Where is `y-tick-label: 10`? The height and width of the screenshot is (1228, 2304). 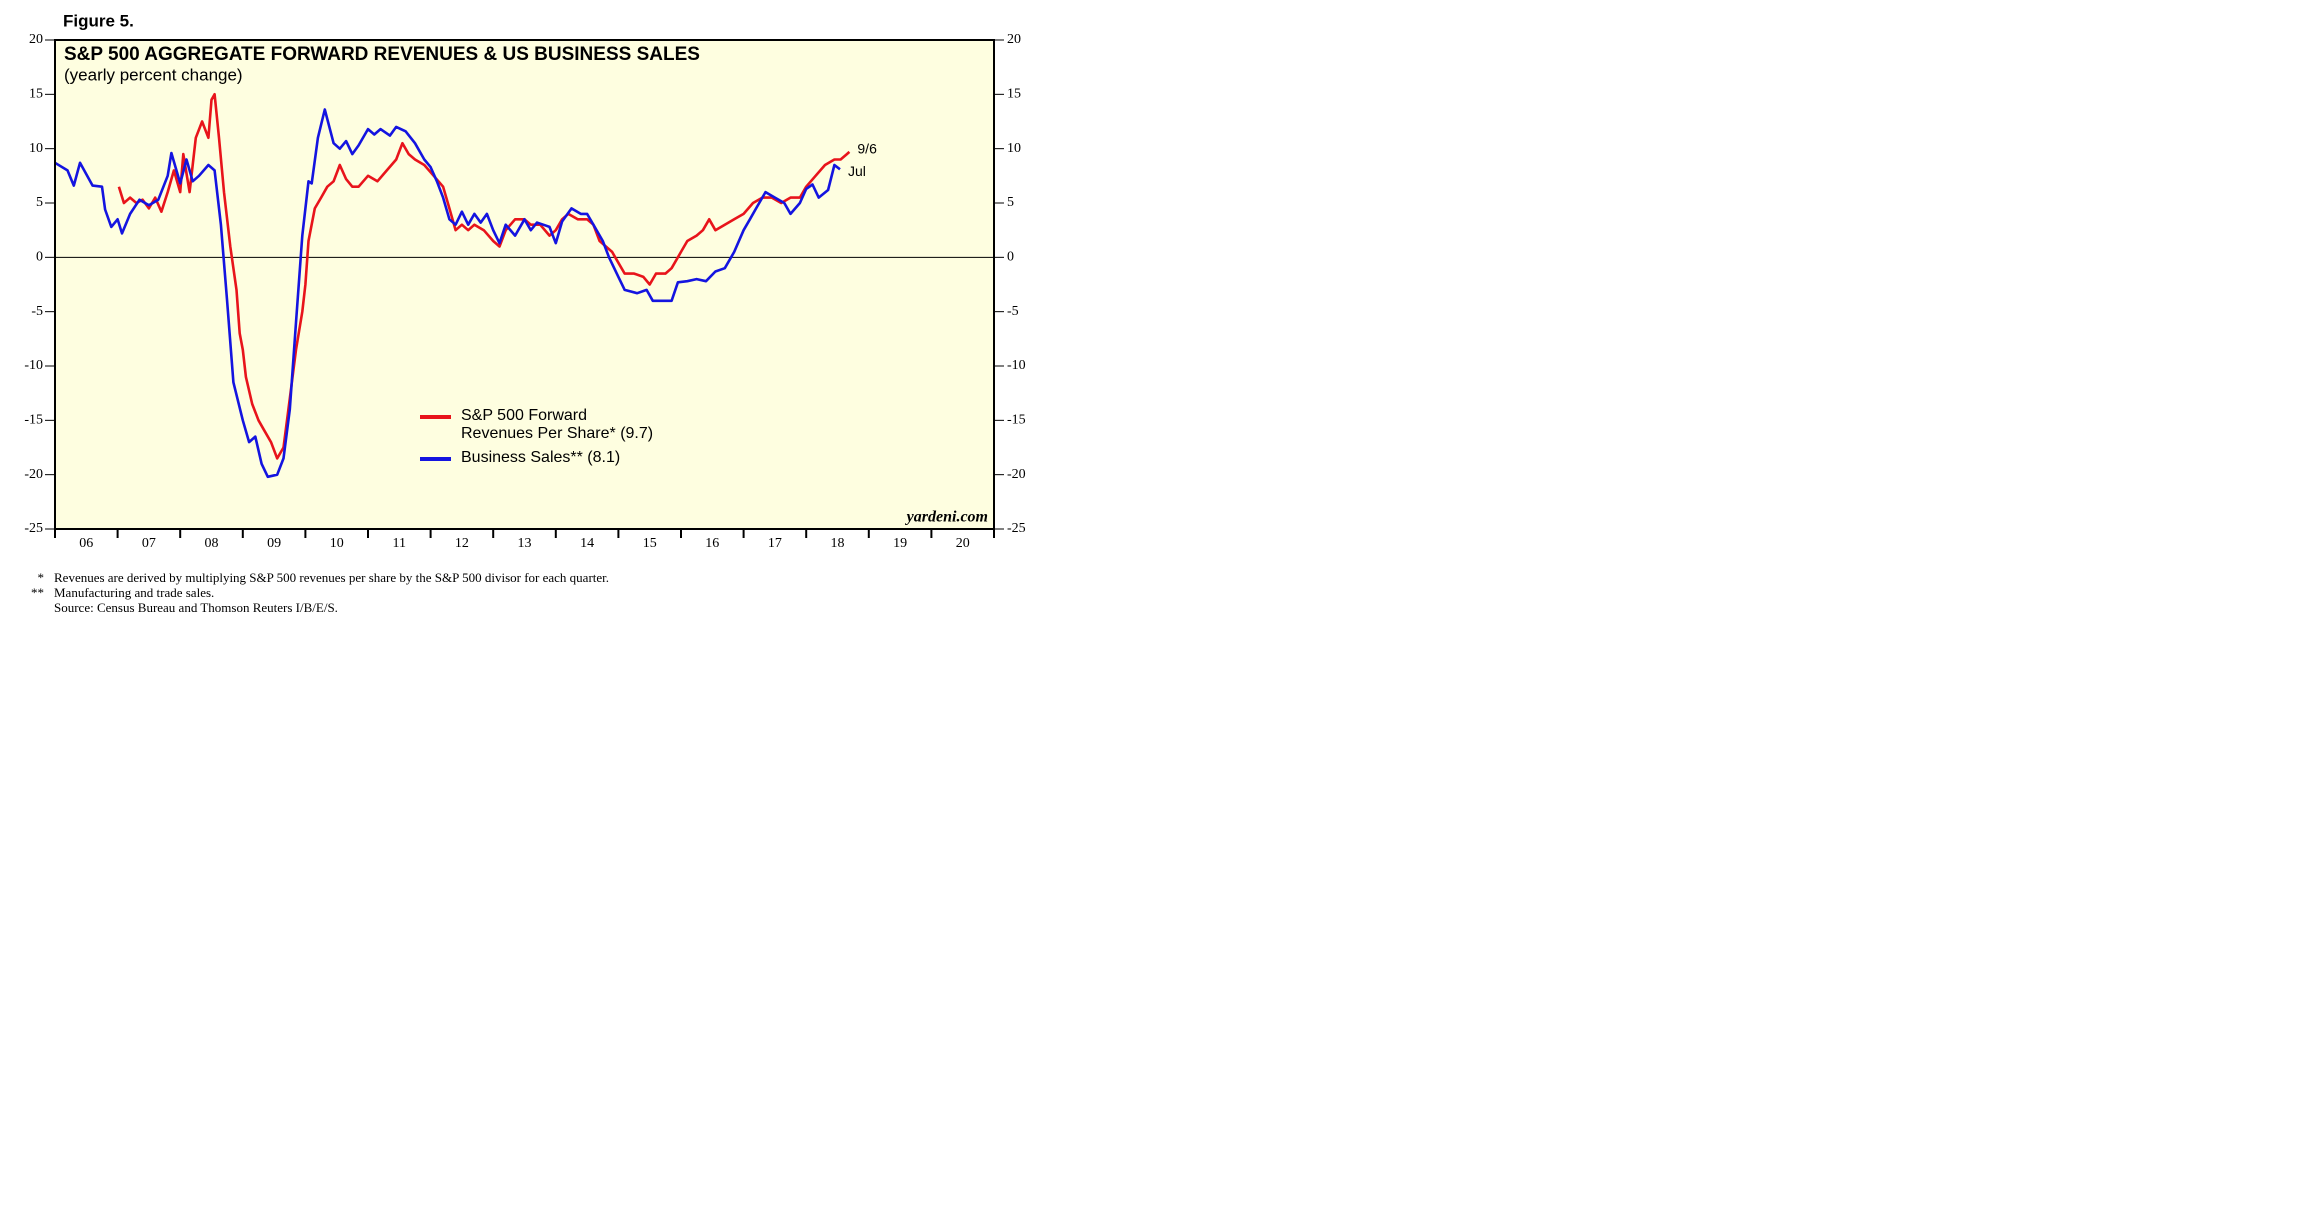
y-tick-label: 10 is located at coordinates (36, 148).